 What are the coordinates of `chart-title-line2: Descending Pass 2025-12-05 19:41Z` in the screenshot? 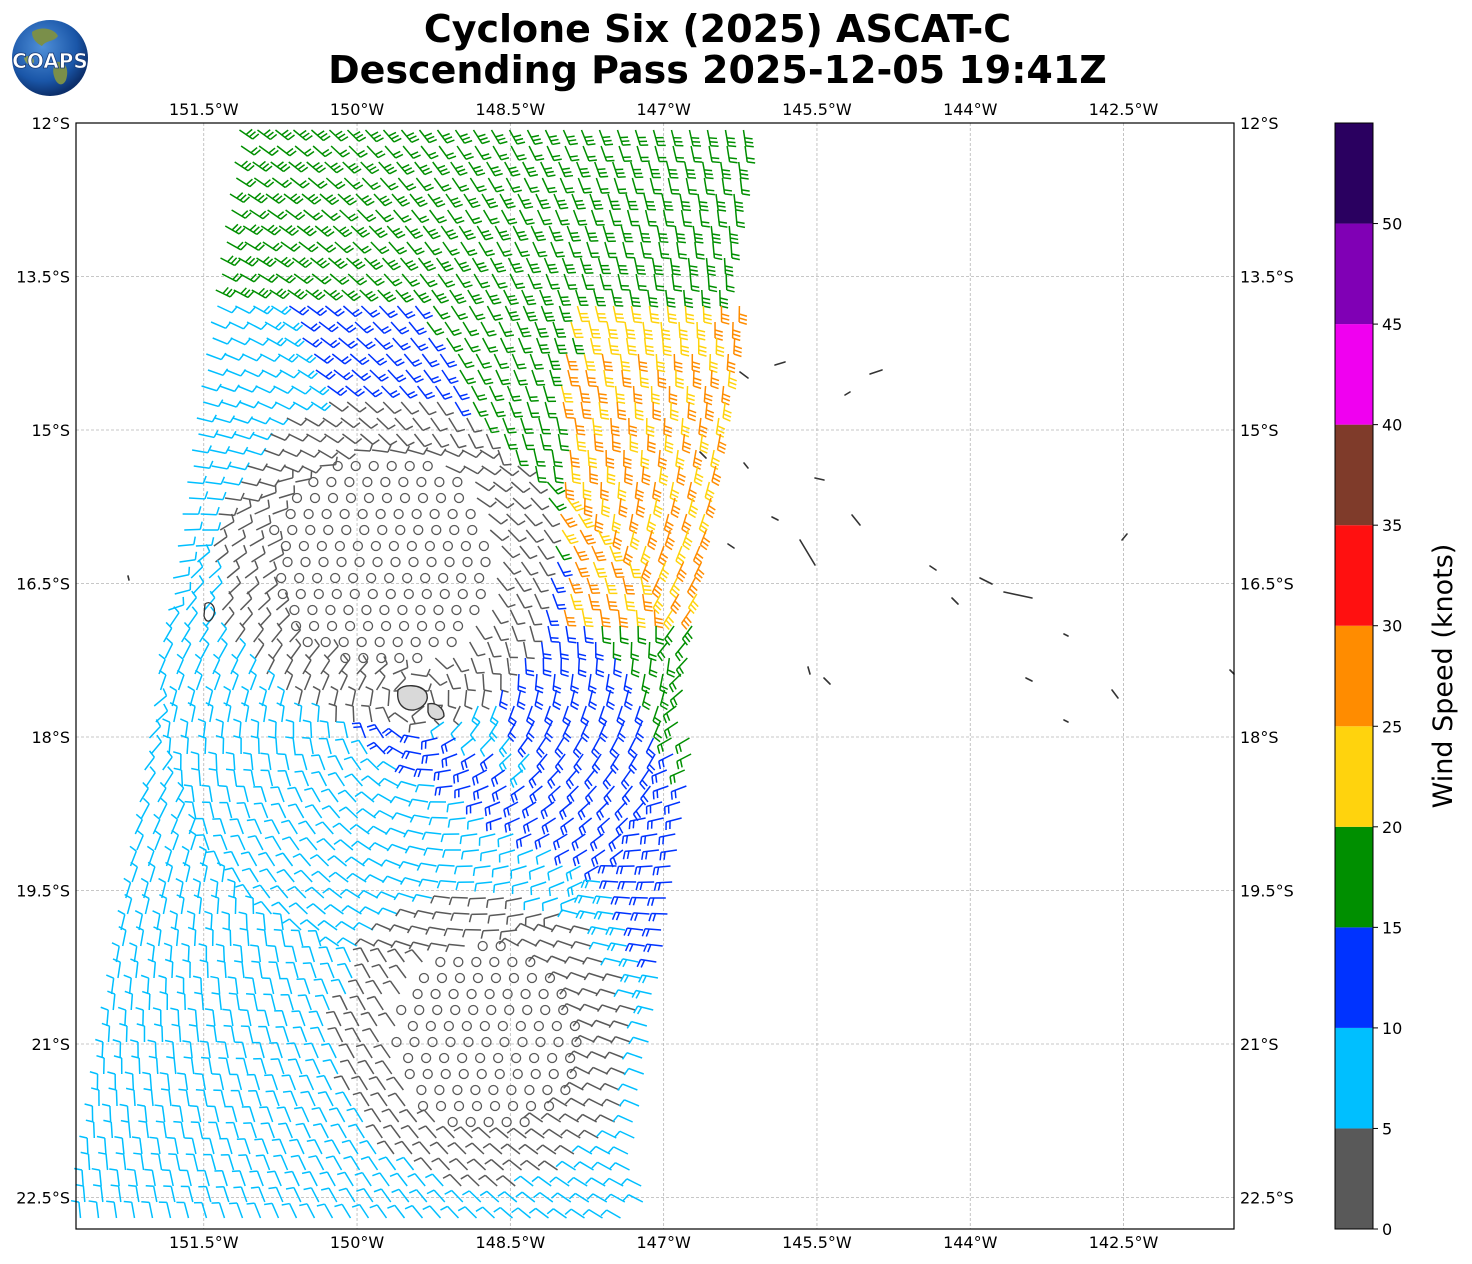 It's located at (717, 70).